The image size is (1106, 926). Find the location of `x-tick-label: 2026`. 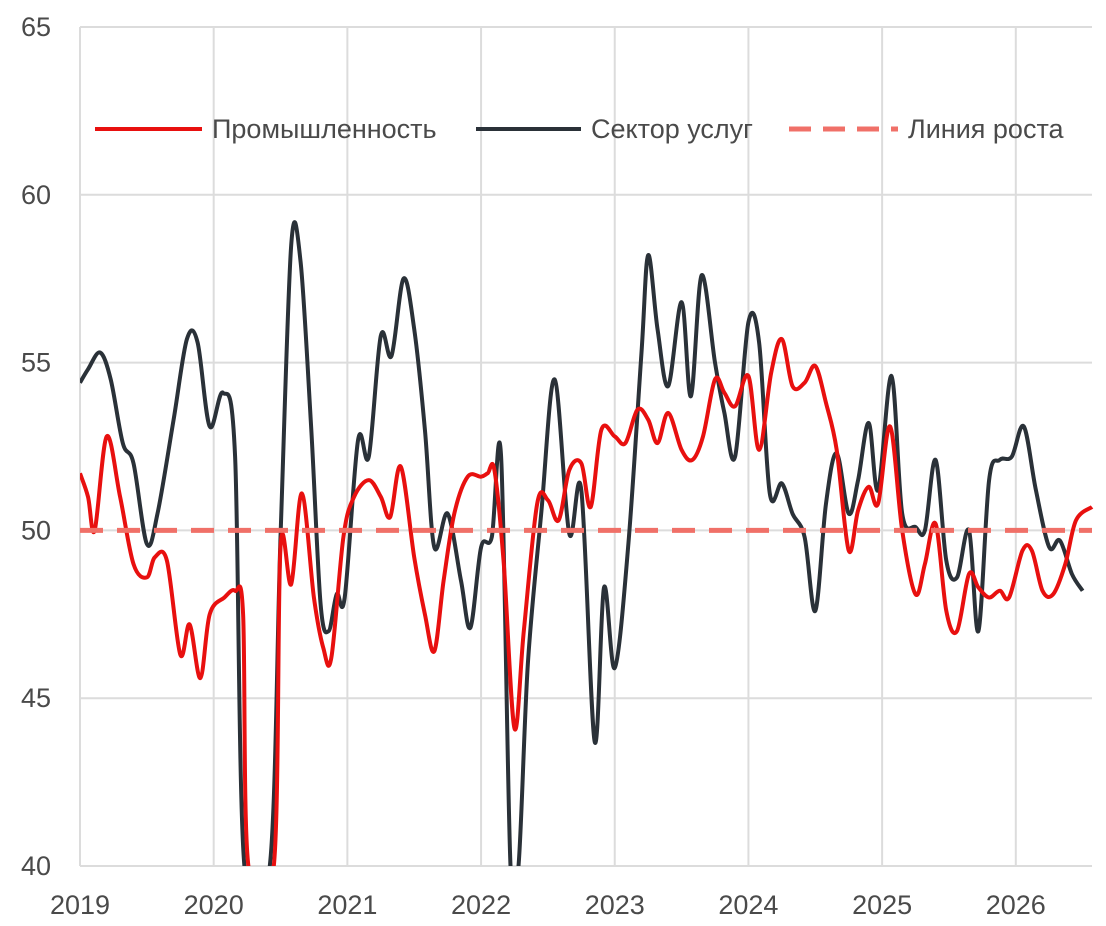

x-tick-label: 2026 is located at coordinates (1016, 905).